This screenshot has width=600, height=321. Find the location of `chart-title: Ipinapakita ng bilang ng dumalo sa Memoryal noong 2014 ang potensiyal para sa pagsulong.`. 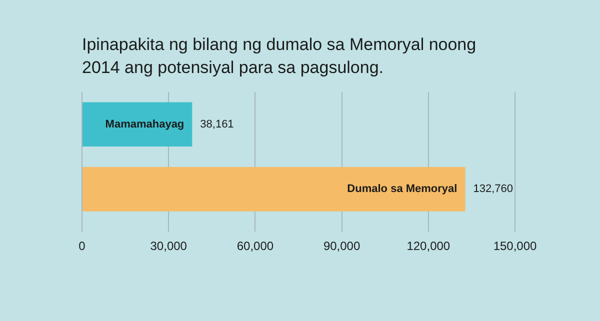

chart-title: Ipinapakita ng bilang ng dumalo sa Memoryal noong 2014 ang potensiyal para sa pagsulong. is located at coordinates (280, 56).